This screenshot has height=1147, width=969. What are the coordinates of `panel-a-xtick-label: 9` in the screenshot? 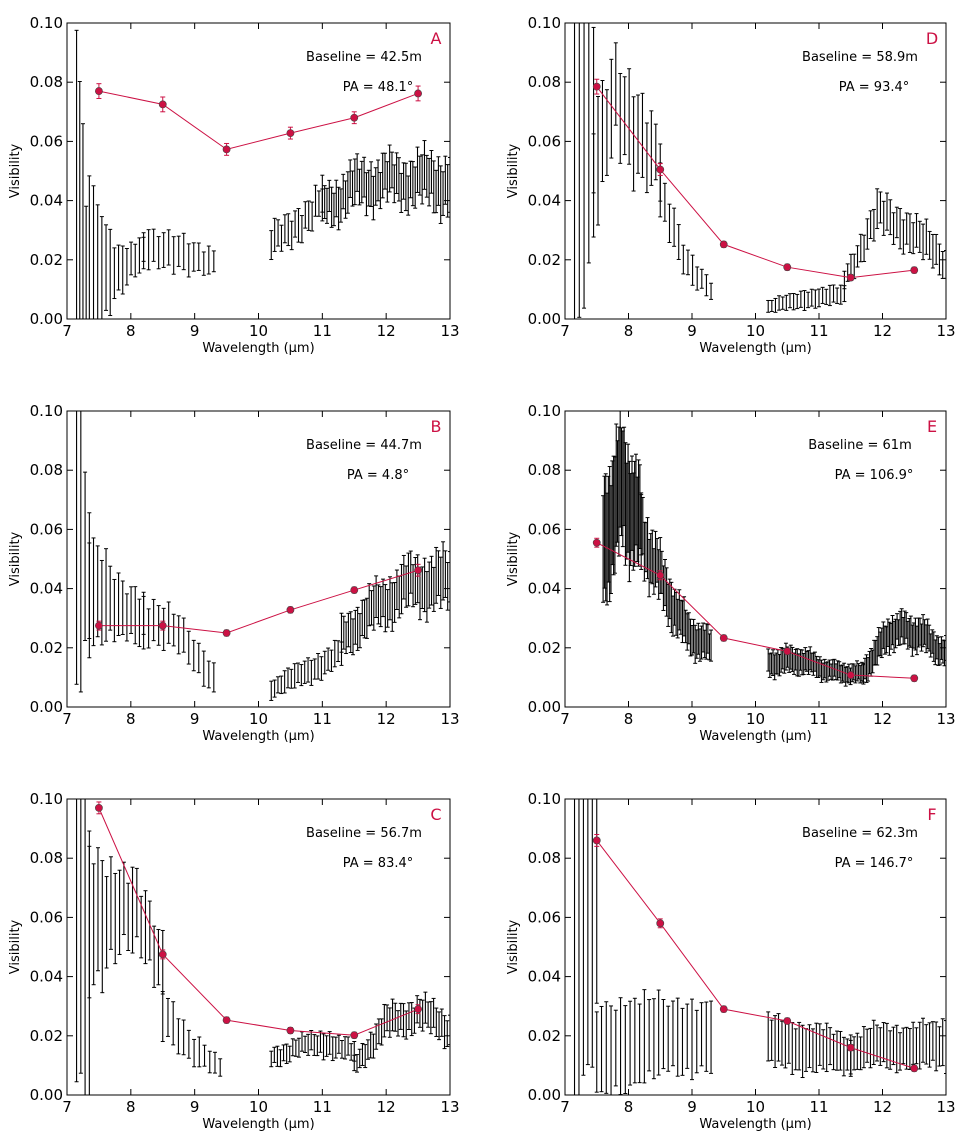 It's located at (195, 331).